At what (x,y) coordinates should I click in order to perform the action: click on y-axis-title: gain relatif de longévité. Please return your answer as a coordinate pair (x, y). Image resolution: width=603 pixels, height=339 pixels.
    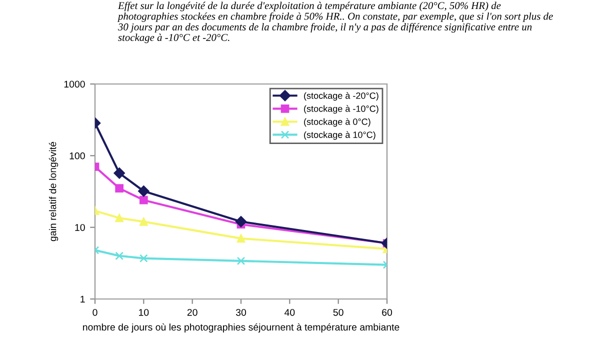
    Looking at the image, I should click on (53, 192).